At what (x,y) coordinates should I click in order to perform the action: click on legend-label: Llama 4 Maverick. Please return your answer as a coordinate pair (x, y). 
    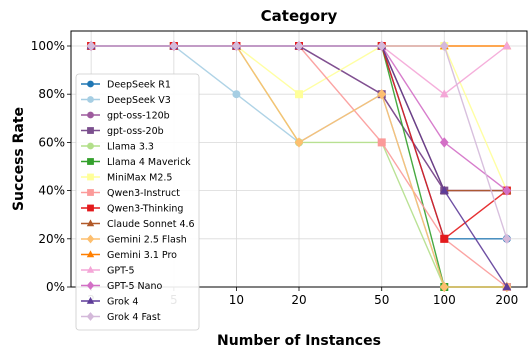
    Looking at the image, I should click on (149, 162).